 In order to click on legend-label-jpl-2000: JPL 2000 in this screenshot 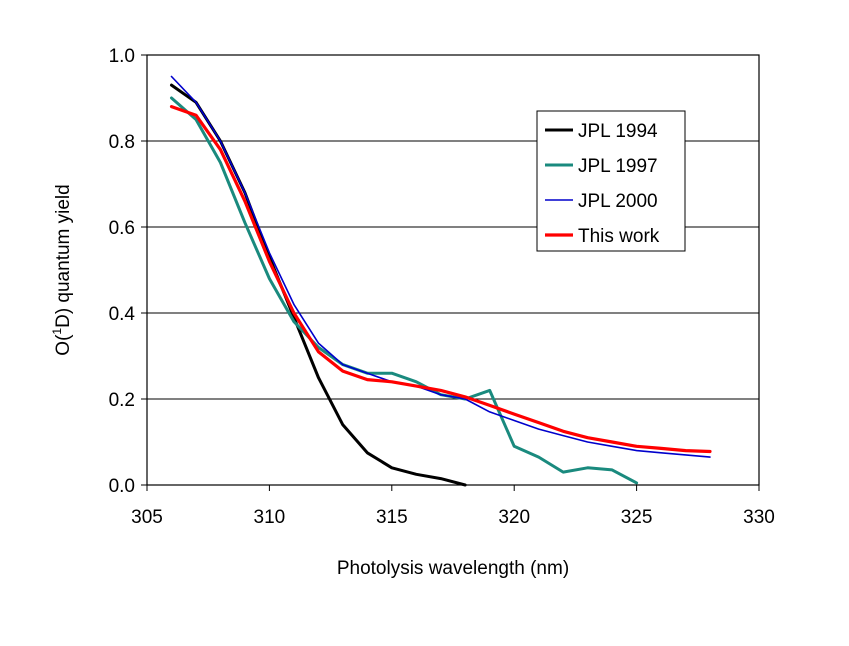, I will do `click(618, 201)`.